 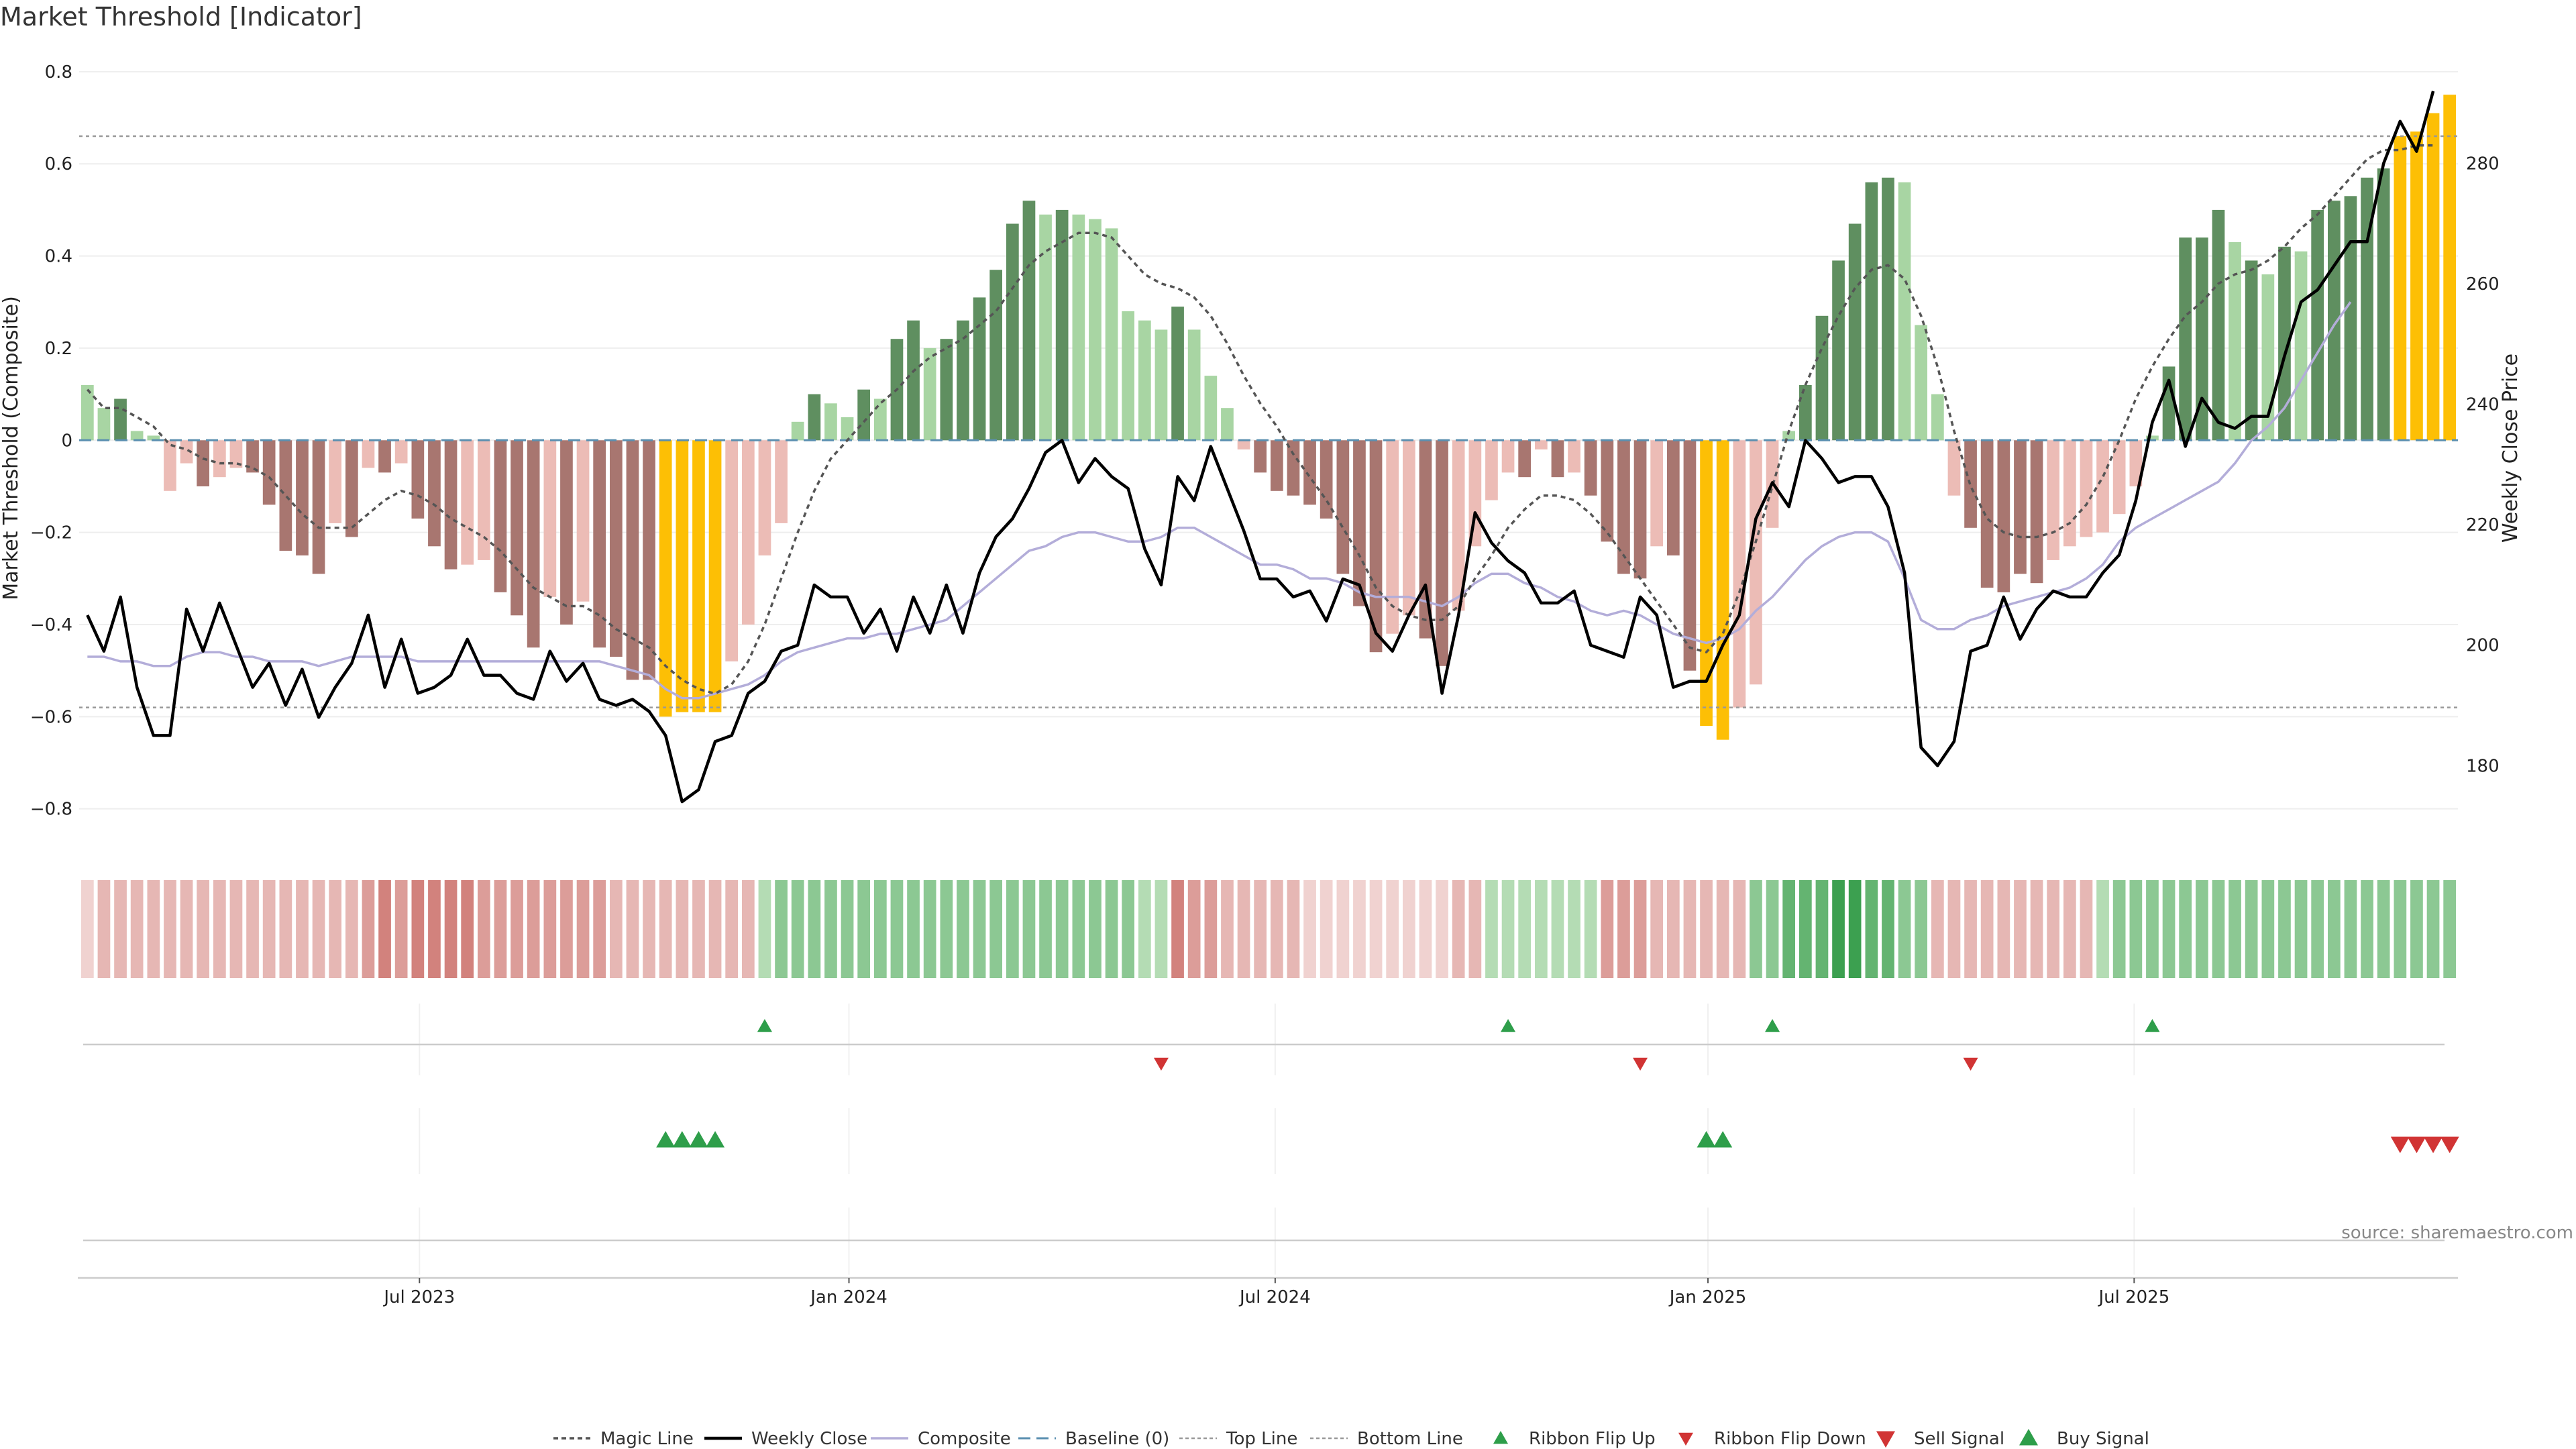 I want to click on ribbon-flip-up-marker, so click(x=1508, y=1025).